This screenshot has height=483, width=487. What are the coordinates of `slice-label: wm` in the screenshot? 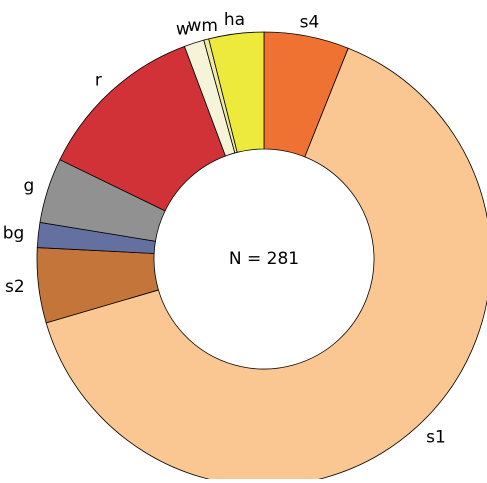 It's located at (202, 26).